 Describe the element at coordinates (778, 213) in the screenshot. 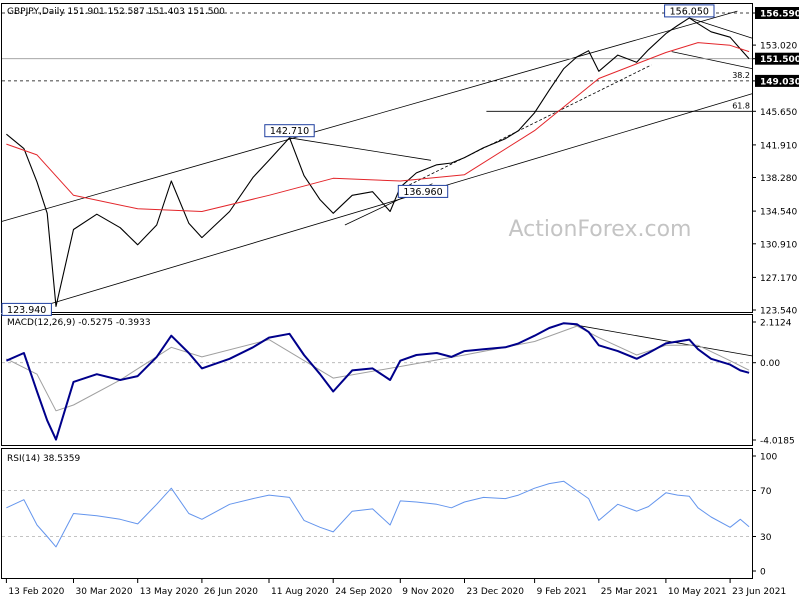

I see `y-tick-label-134-540: 134.540` at that location.